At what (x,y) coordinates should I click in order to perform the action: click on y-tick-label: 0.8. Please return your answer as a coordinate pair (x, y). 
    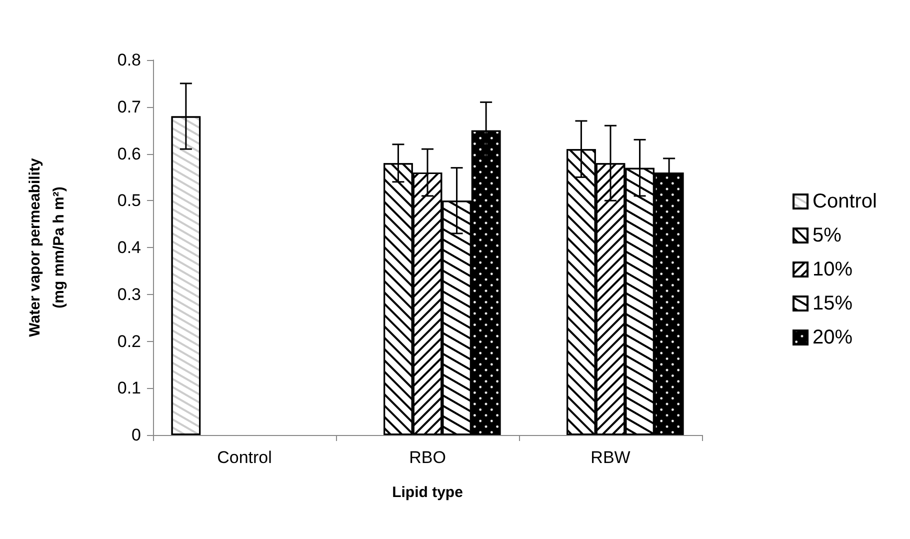
    Looking at the image, I should click on (129, 60).